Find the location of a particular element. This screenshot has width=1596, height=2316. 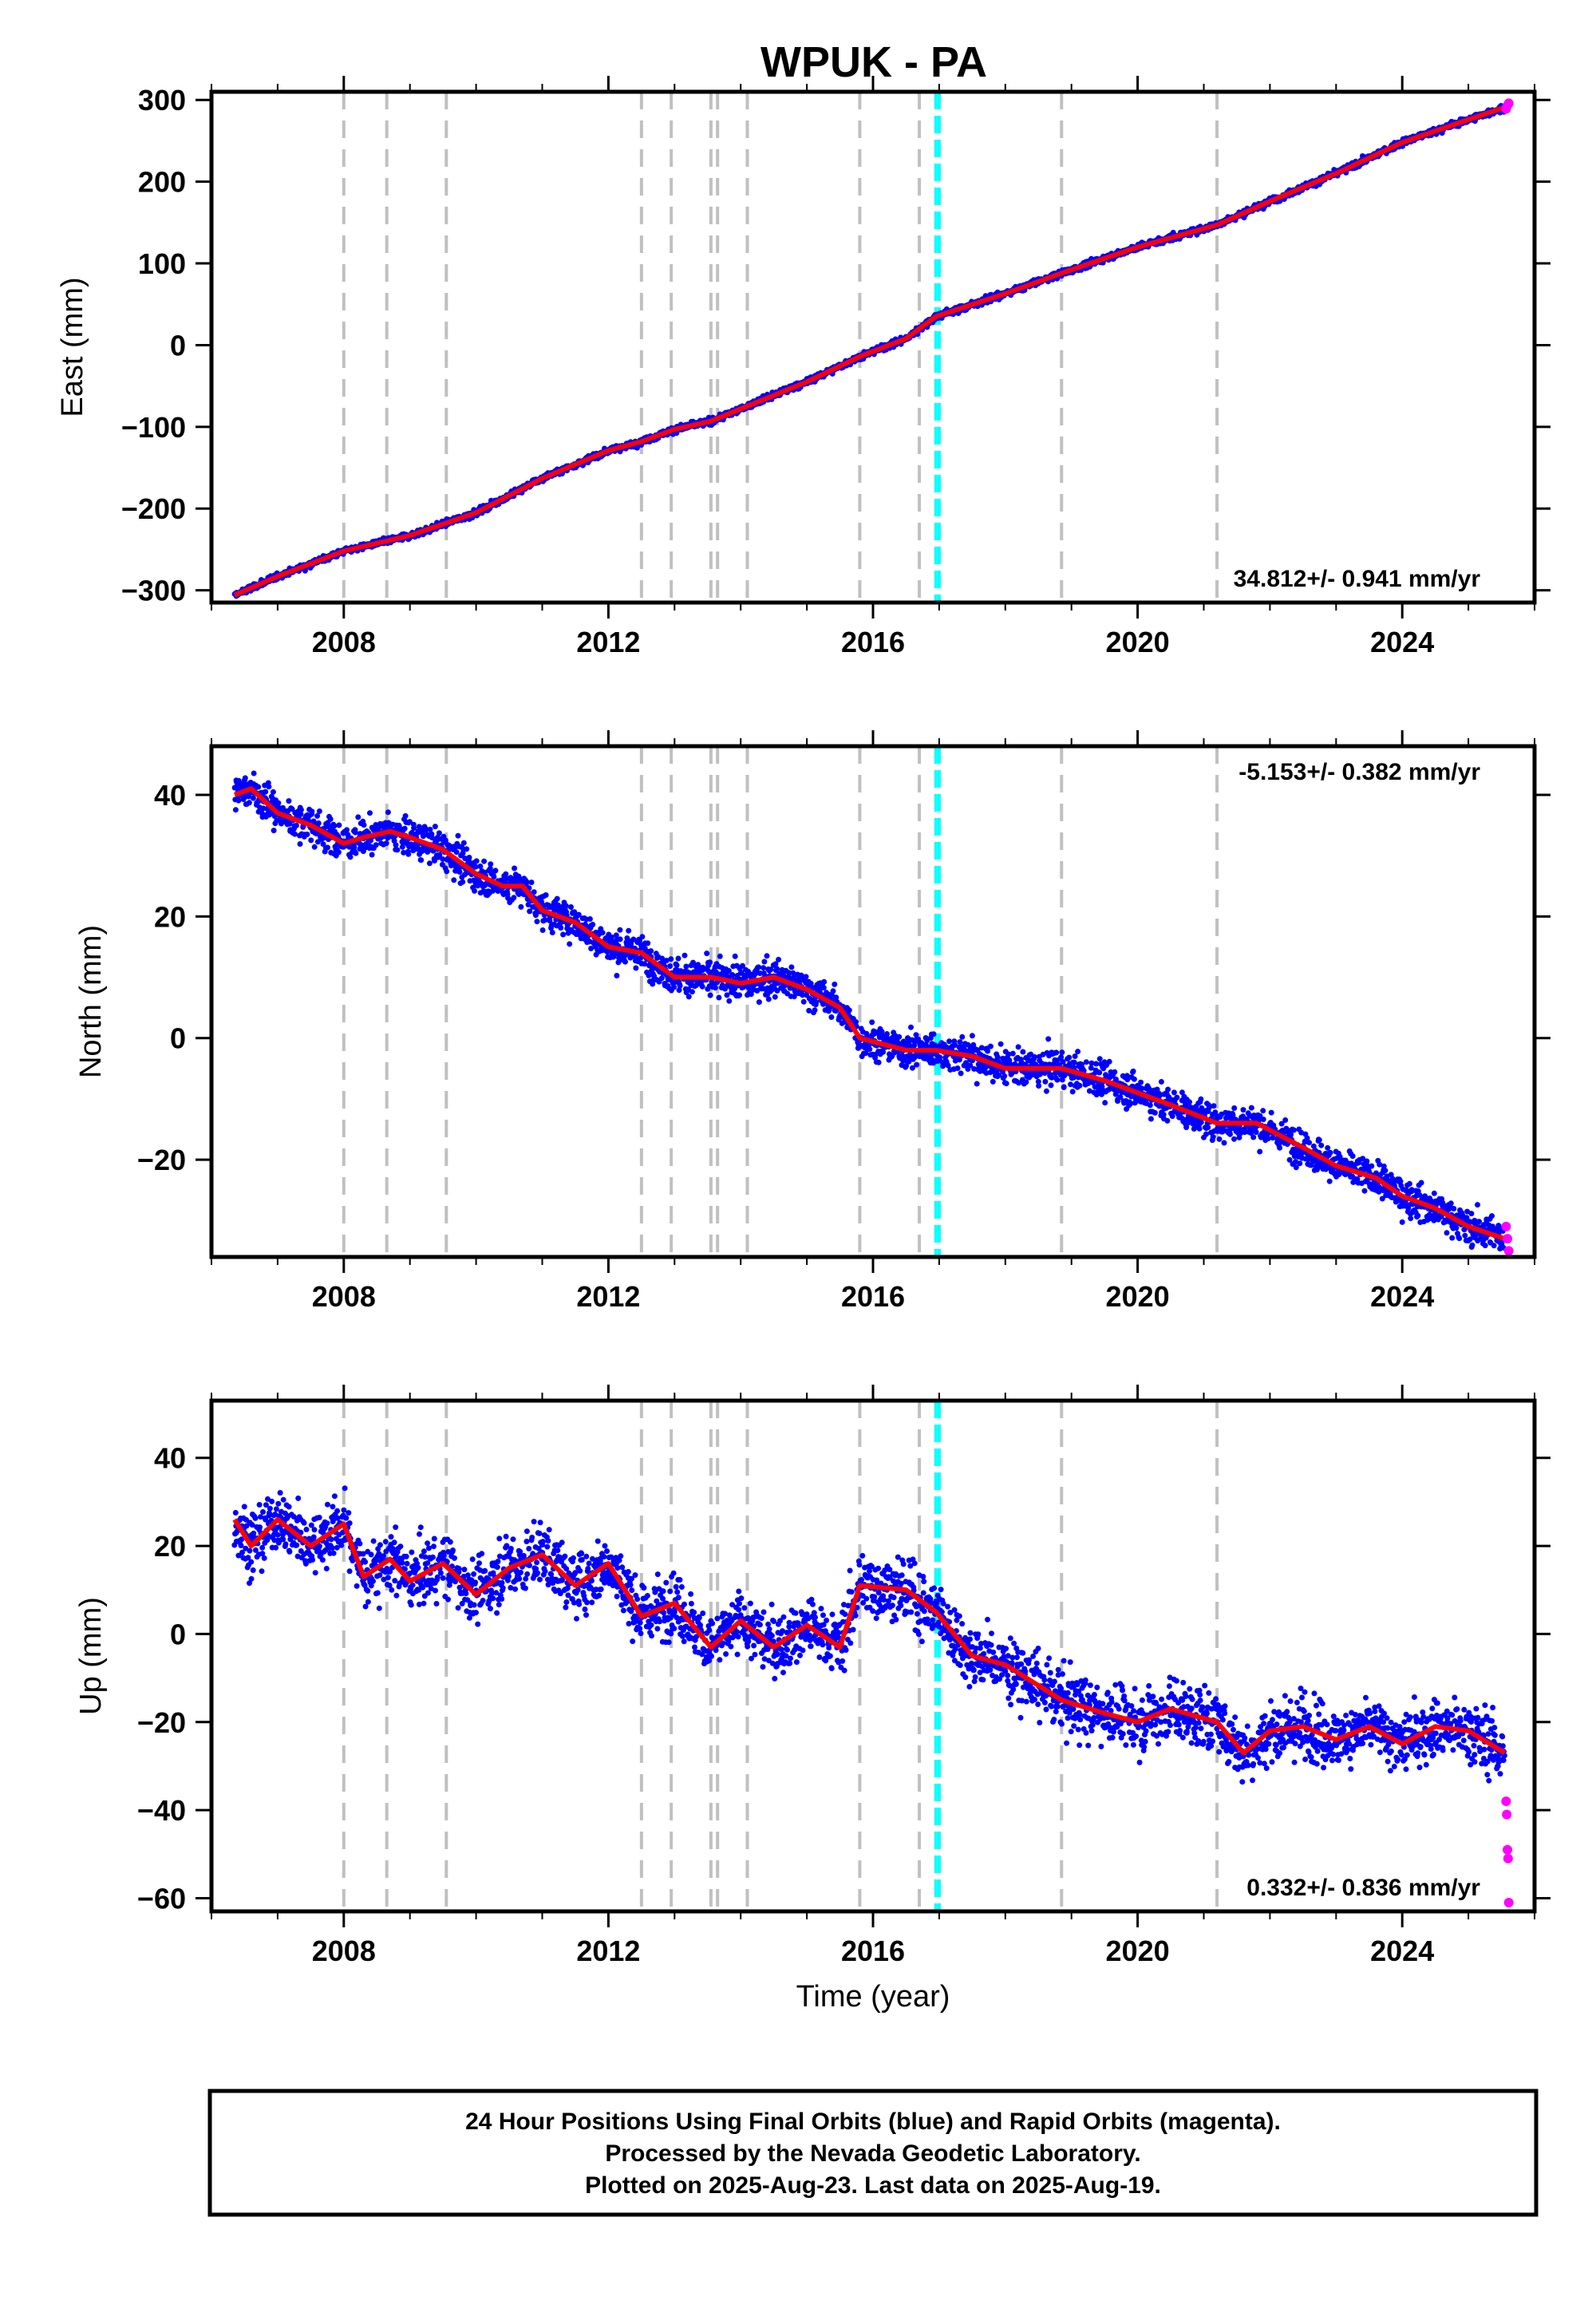

velocity-rate-label: 34.812+/- 0.941 mm/yr is located at coordinates (1357, 579).